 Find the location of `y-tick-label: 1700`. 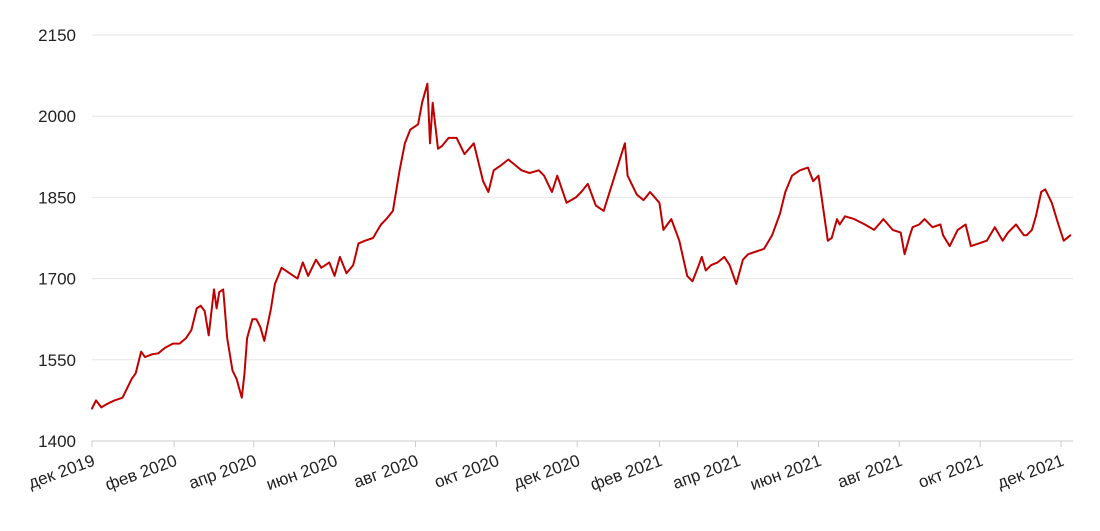

y-tick-label: 1700 is located at coordinates (57, 279).